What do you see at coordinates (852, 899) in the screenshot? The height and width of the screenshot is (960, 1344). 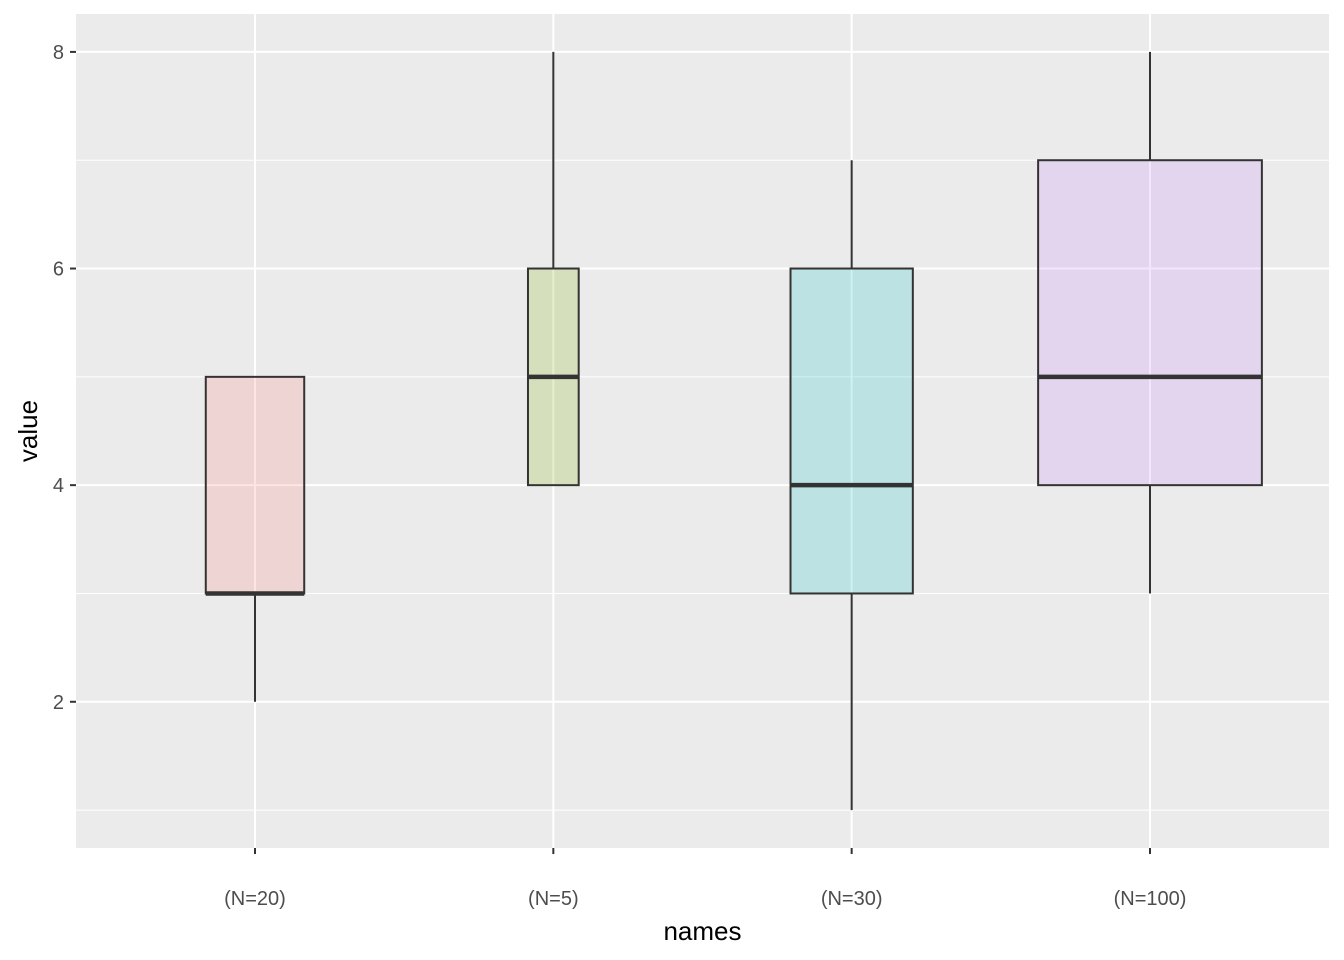 I see `x-tick-label: (N=30)` at bounding box center [852, 899].